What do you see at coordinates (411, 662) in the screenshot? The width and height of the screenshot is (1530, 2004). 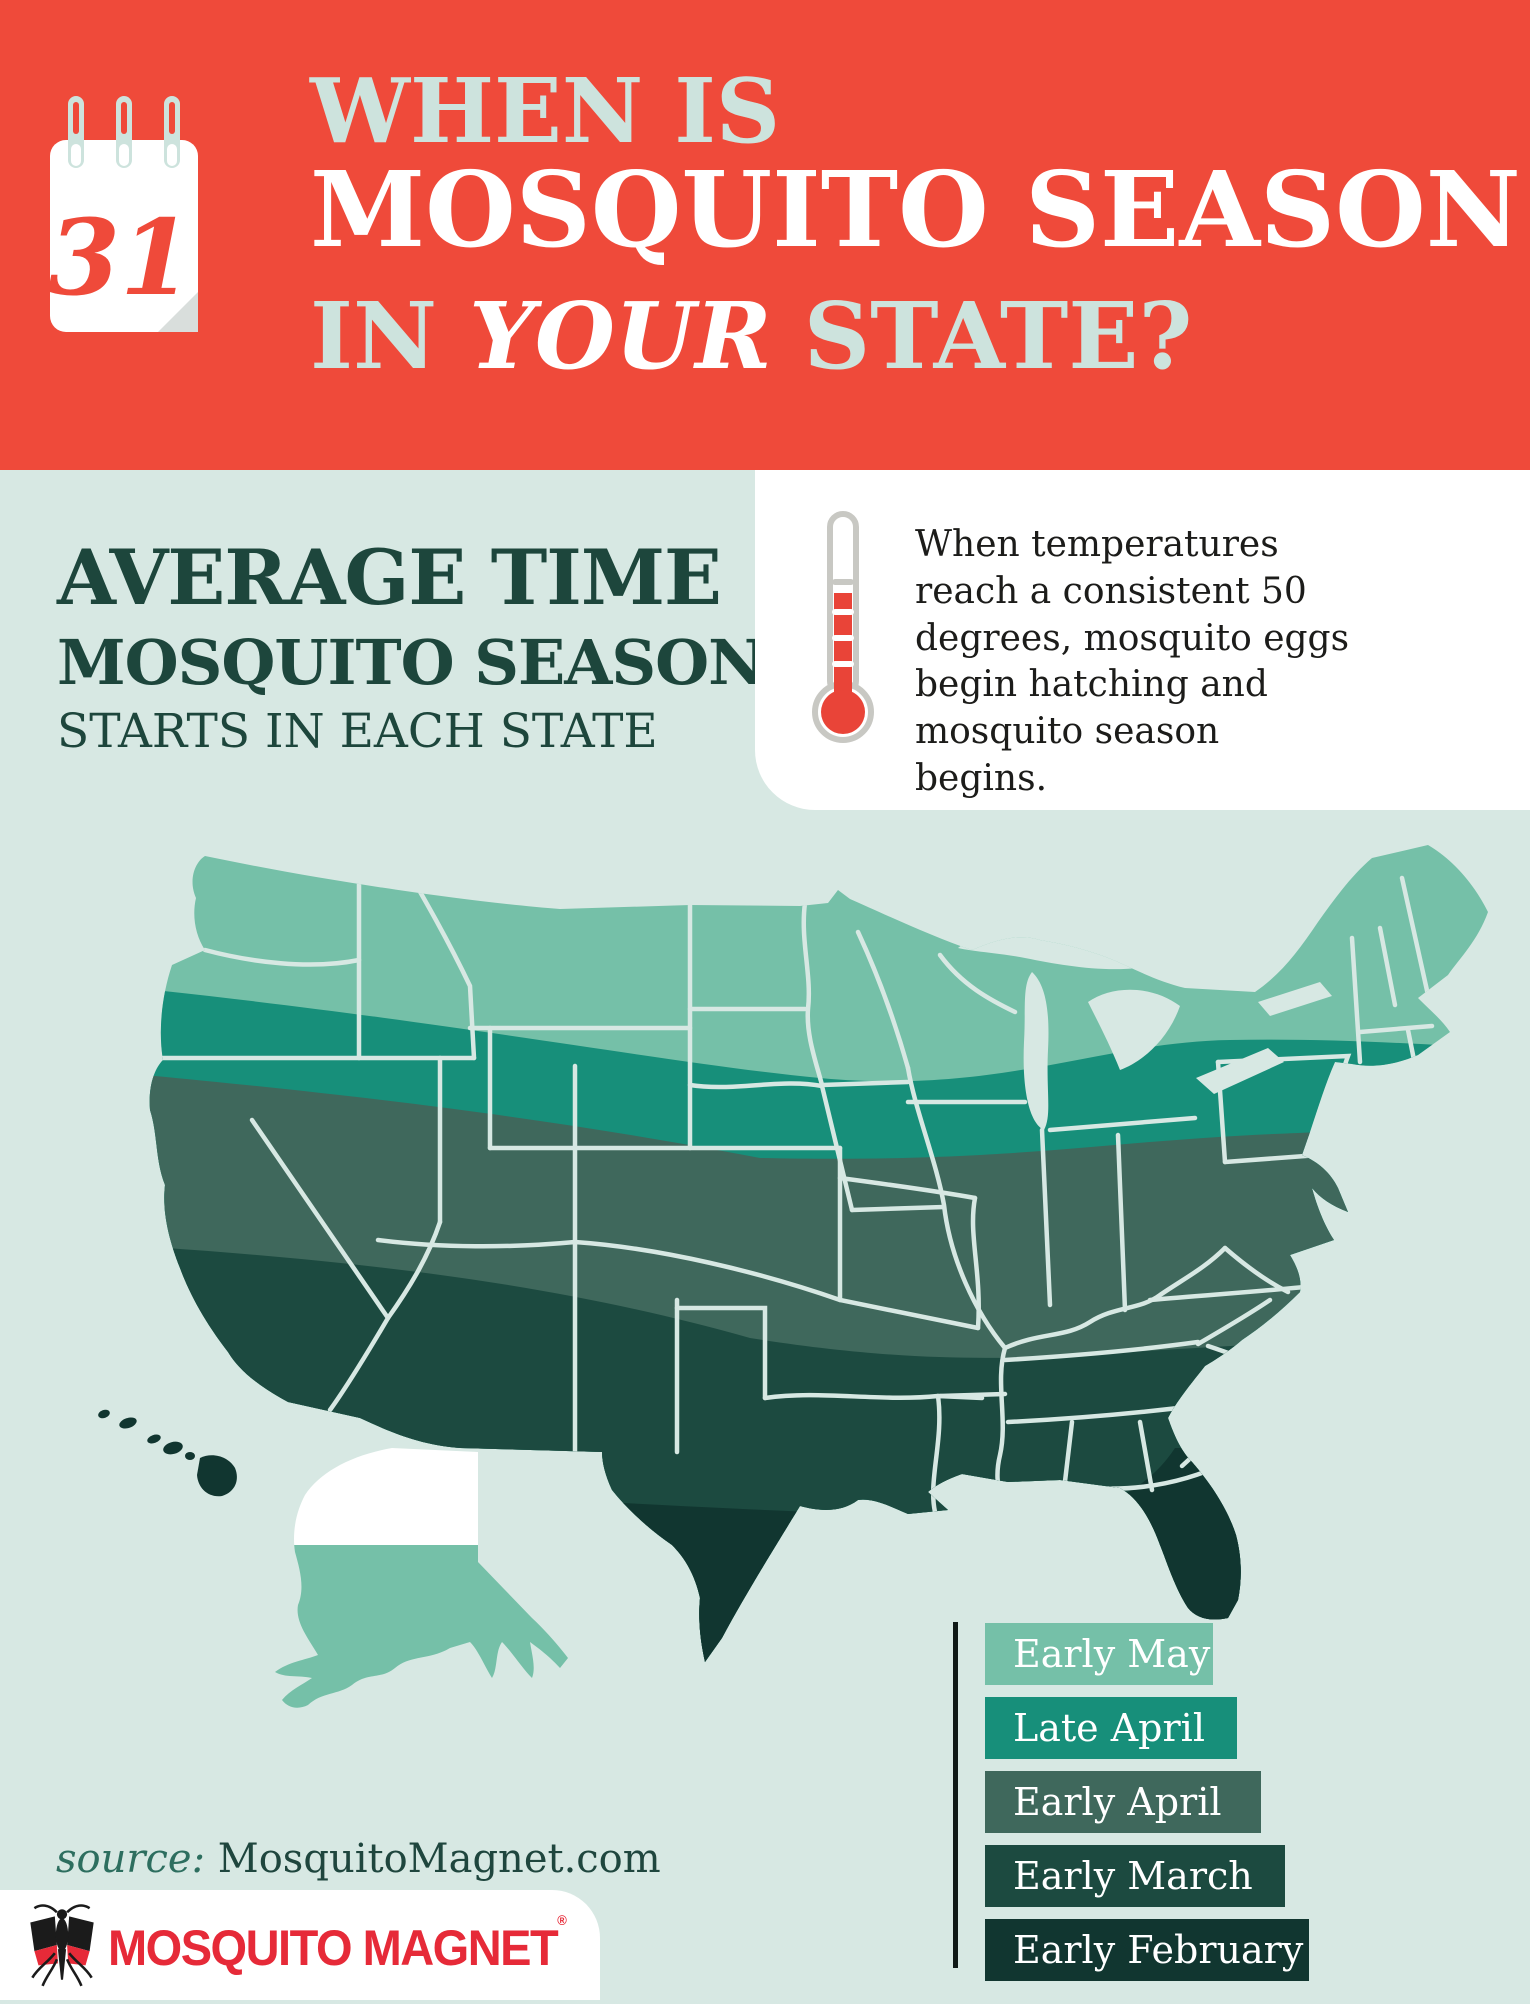 I see `heading-line-2: MOSQUITO SEASON` at bounding box center [411, 662].